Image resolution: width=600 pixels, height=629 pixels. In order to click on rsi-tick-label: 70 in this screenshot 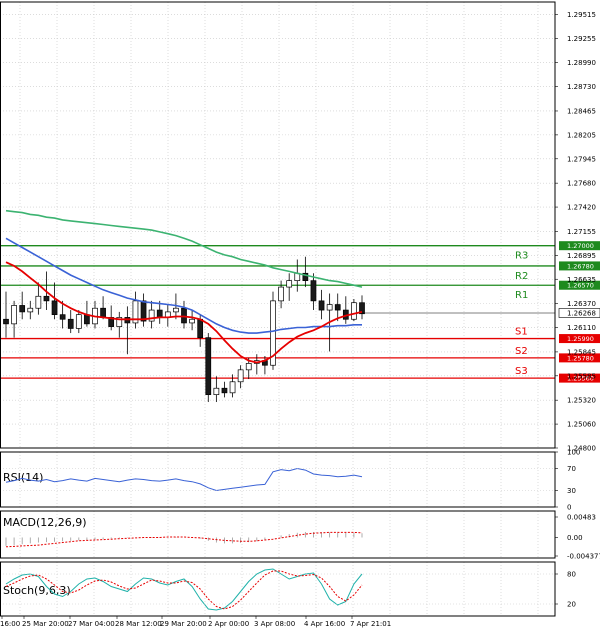, I will do `click(571, 469)`.